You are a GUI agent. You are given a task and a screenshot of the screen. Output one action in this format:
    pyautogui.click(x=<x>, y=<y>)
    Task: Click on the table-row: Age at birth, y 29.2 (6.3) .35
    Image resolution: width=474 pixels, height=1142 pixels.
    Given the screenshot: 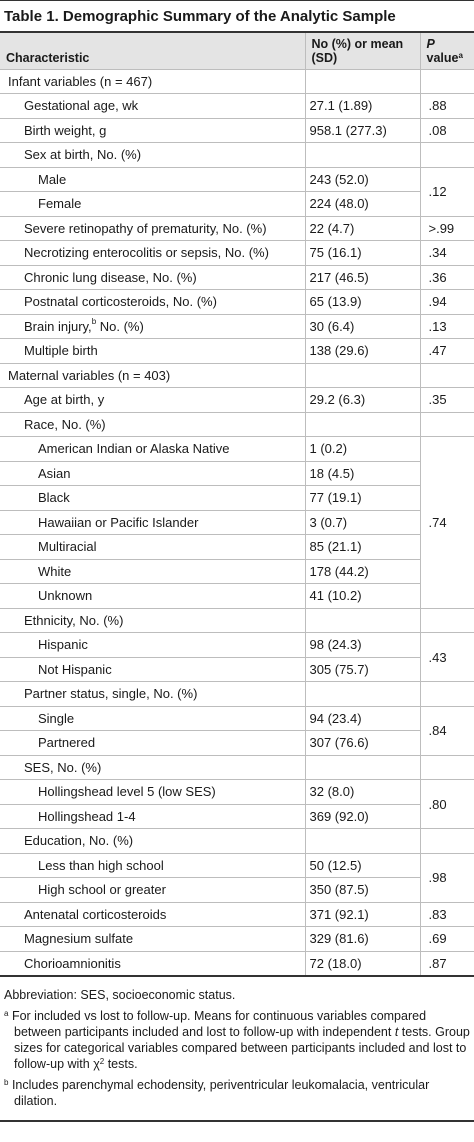 What is the action you would take?
    pyautogui.click(x=237, y=399)
    